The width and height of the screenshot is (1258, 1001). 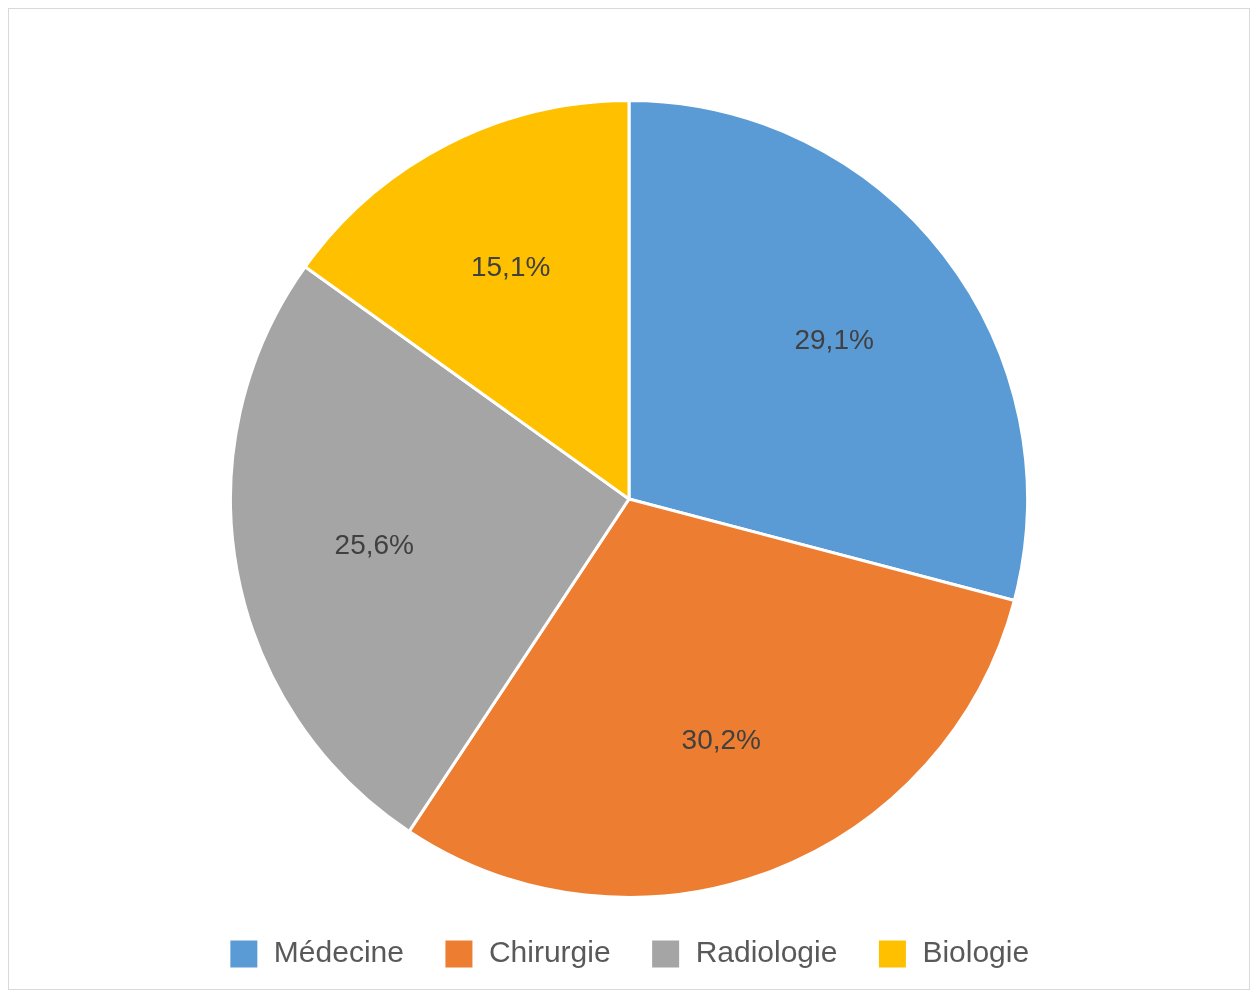 What do you see at coordinates (549, 952) in the screenshot?
I see `legend-label: Chirurgie` at bounding box center [549, 952].